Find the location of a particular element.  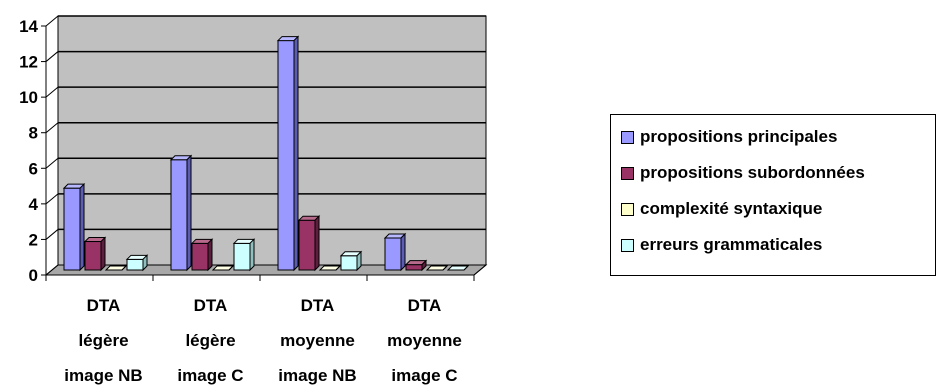

legend-item: propositions principales is located at coordinates (729, 137).